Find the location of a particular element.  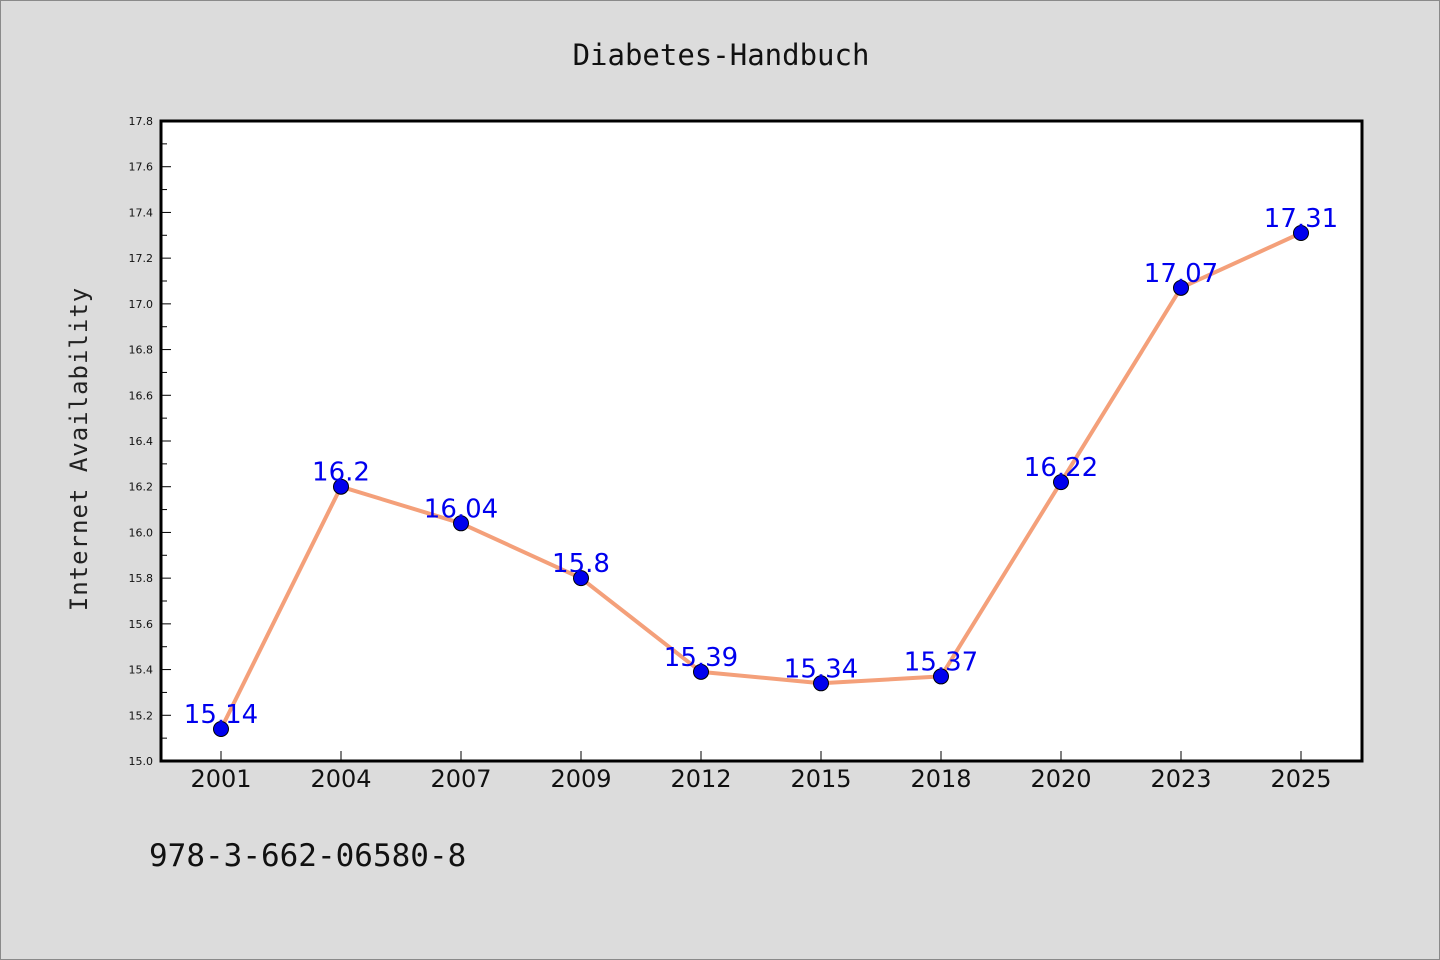

data-label: 15.8 is located at coordinates (581, 564).